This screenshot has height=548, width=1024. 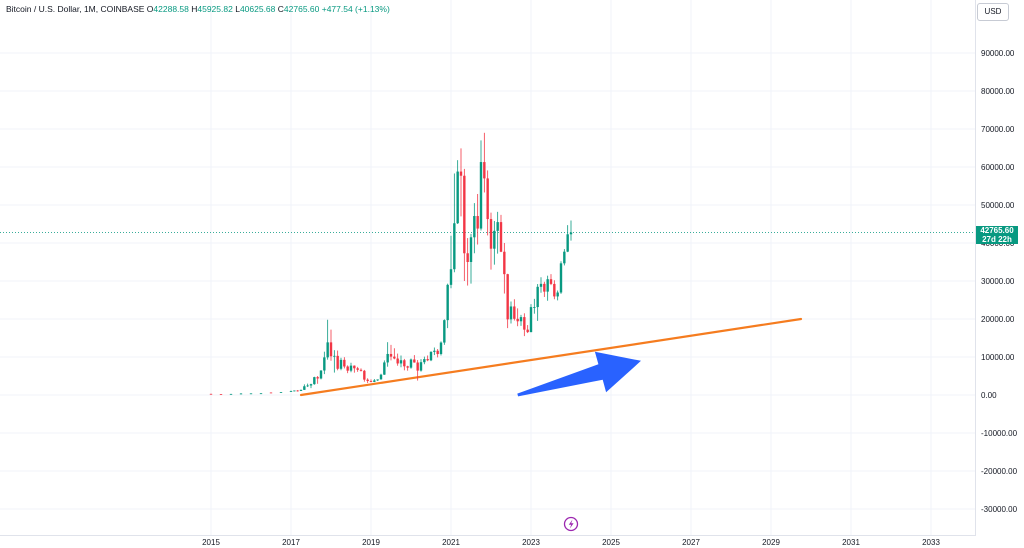 I want to click on time-axis: 2015 2017 2019 2021 2023 2025 2027 2029 2031 2033, so click(x=571, y=542).